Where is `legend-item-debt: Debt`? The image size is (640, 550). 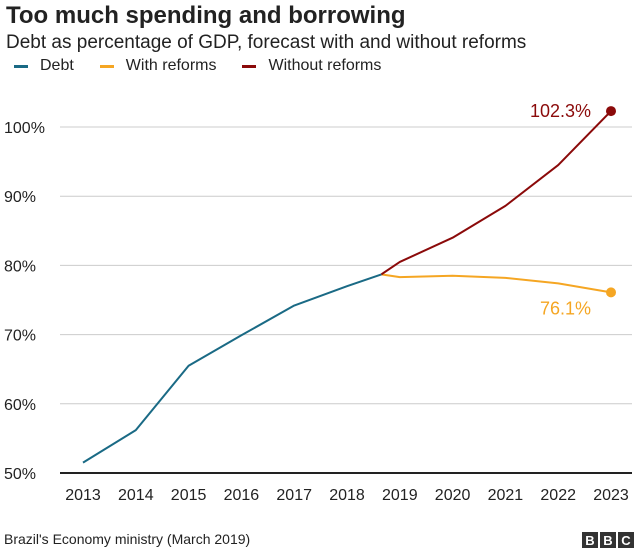
legend-item-debt: Debt is located at coordinates (44, 66).